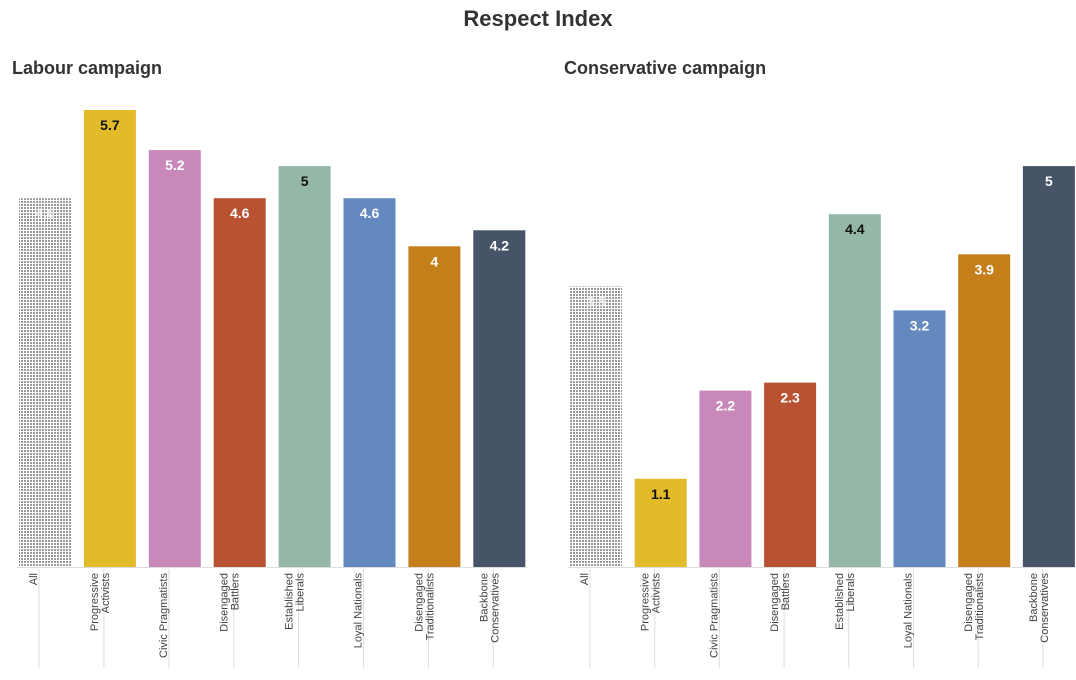 This screenshot has width=1076, height=680. What do you see at coordinates (230, 602) in the screenshot?
I see `labour-category-label-disengaged-battlers: DisengagedBattlers` at bounding box center [230, 602].